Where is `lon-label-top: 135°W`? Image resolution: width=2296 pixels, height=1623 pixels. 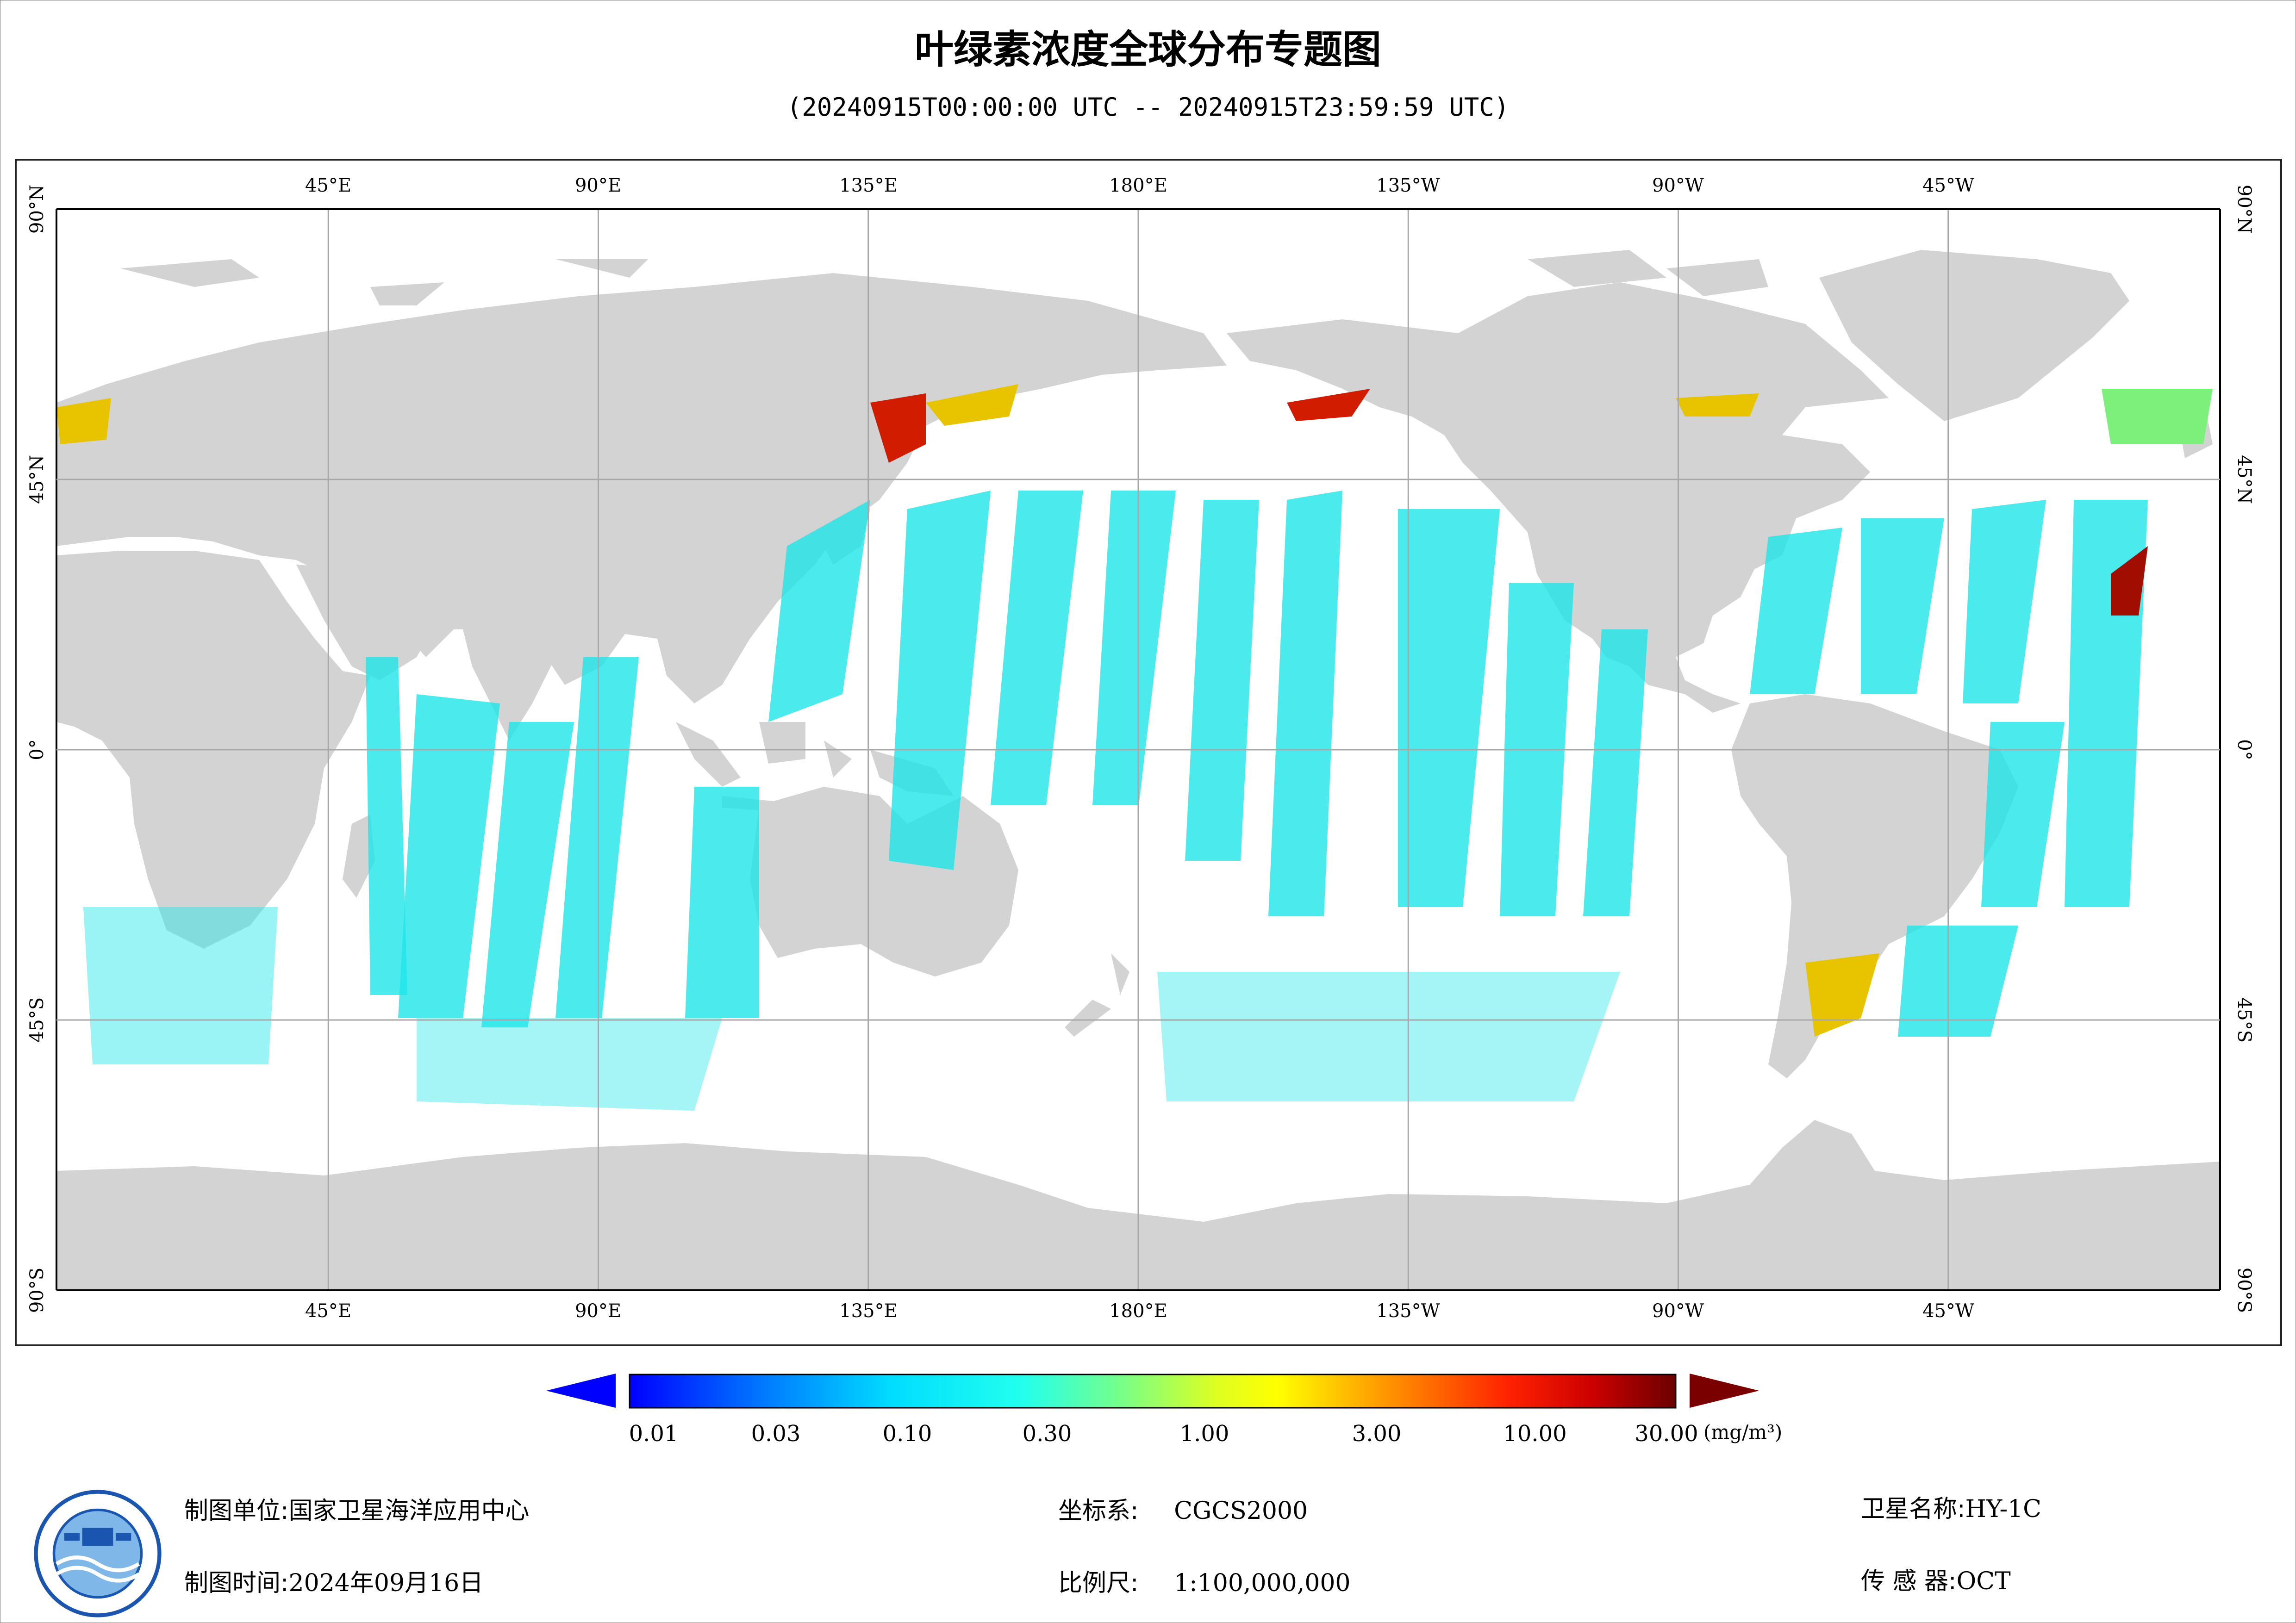 lon-label-top: 135°W is located at coordinates (1408, 185).